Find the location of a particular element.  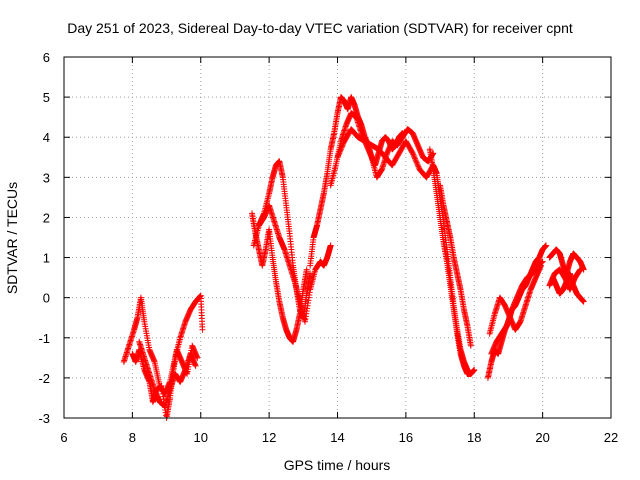

x-tick-label: 12 is located at coordinates (269, 437).